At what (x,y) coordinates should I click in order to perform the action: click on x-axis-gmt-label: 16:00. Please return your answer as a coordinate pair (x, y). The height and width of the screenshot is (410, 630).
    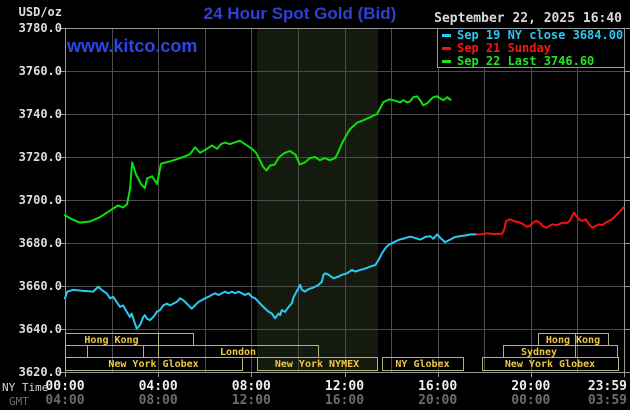
    Looking at the image, I should click on (344, 400).